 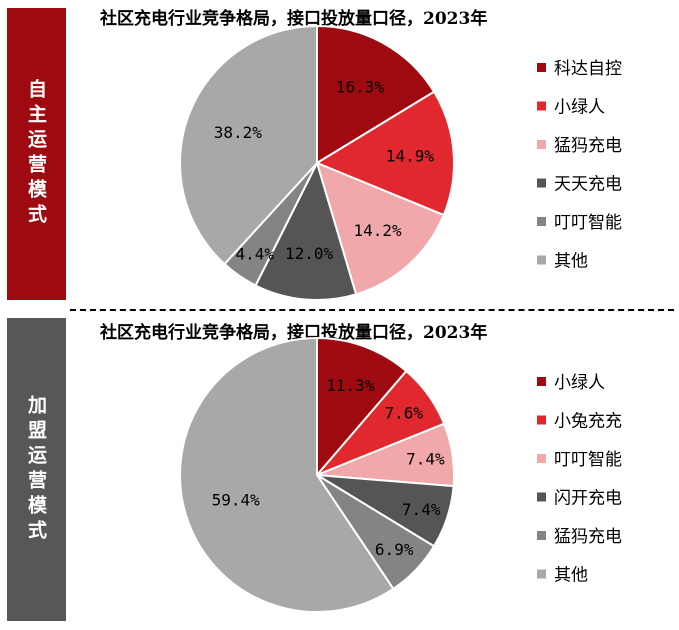 What do you see at coordinates (360, 87) in the screenshot?
I see `pie1-data-label-1: 16.3%` at bounding box center [360, 87].